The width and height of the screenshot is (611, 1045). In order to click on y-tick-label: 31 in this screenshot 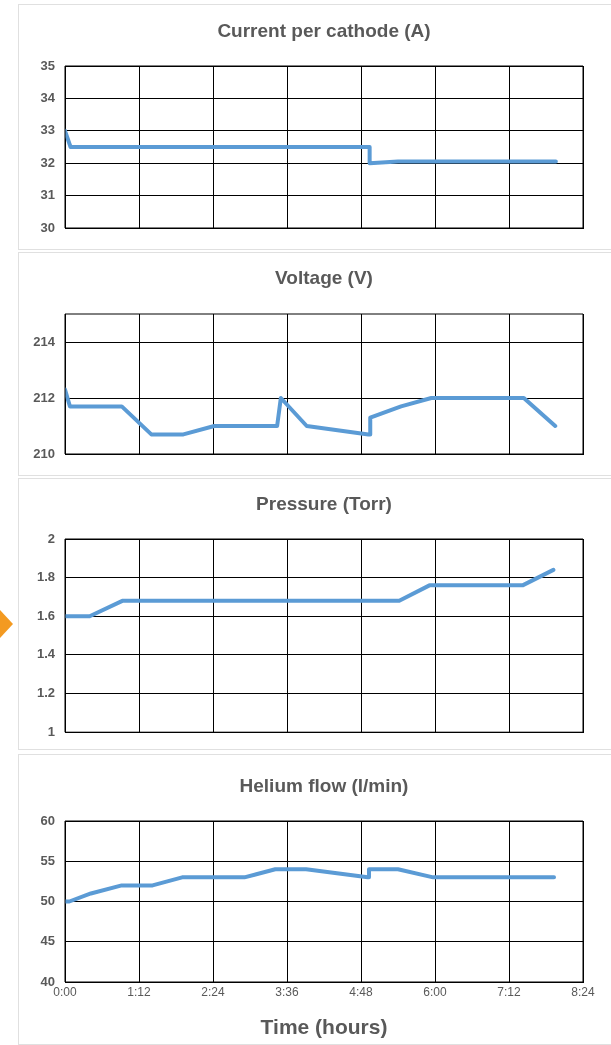, I will do `click(47, 195)`.